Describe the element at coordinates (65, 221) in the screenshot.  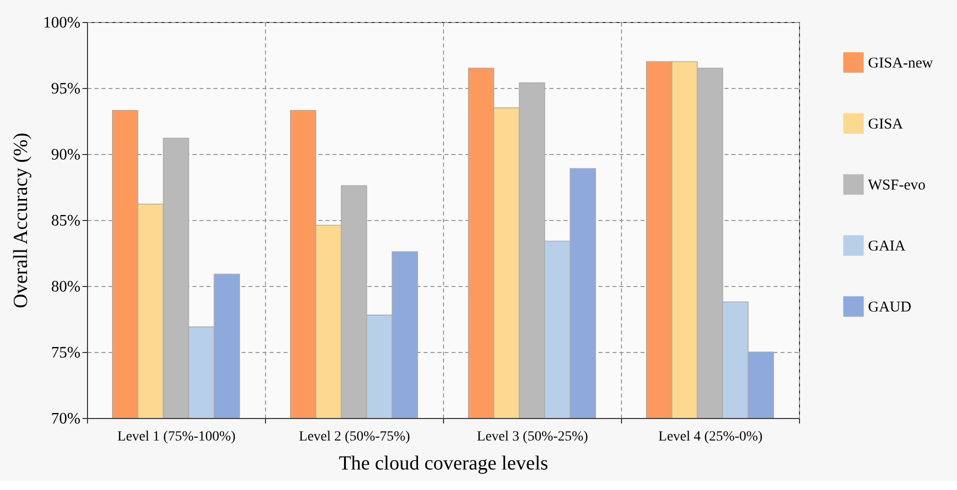
I see `y-tick-label: 85%` at that location.